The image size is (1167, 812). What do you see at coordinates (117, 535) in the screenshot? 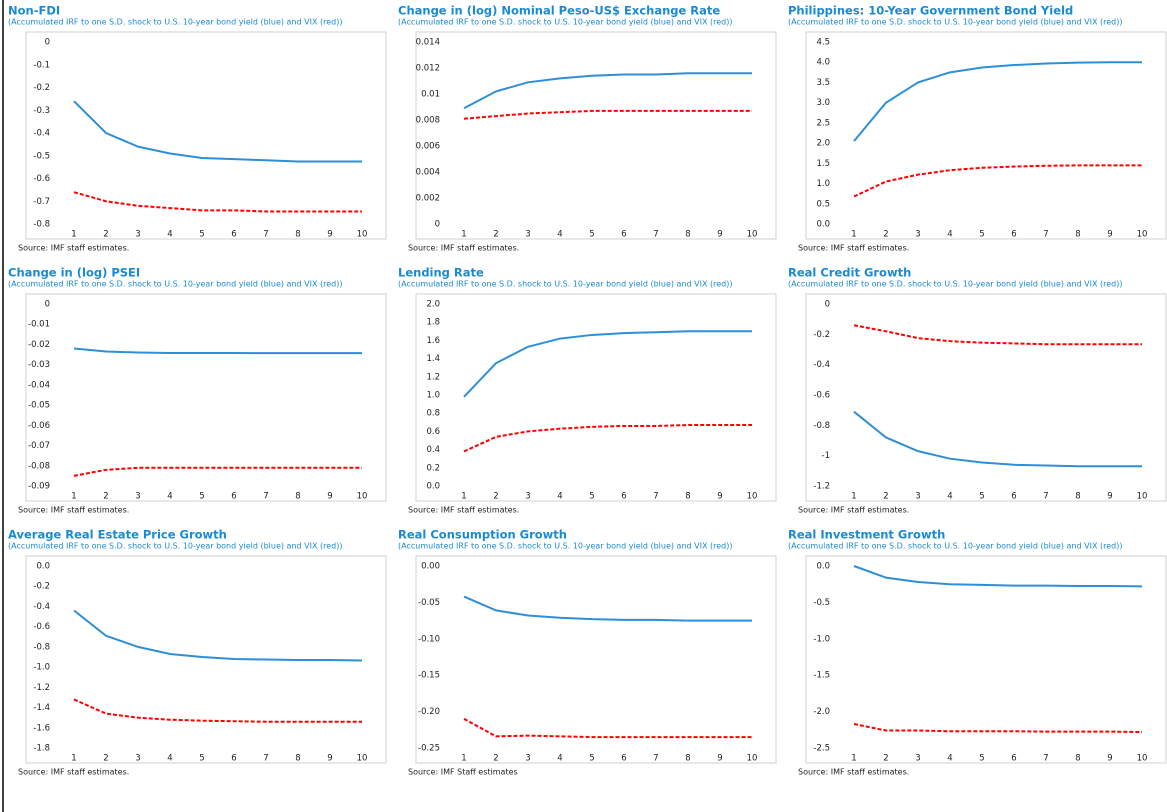
I see `chart-title: Average Real Estate Price Growth` at bounding box center [117, 535].